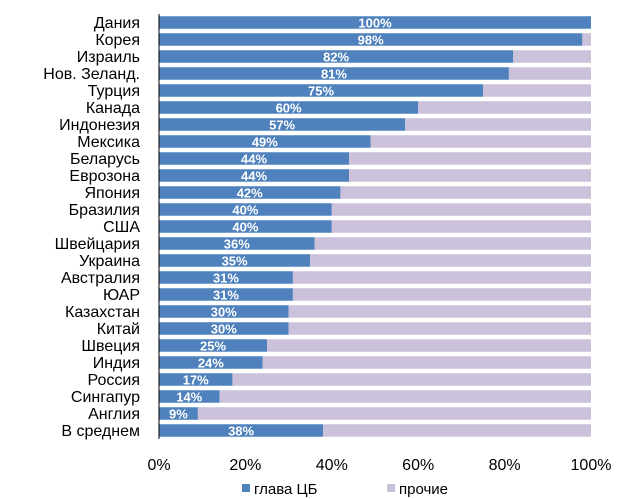  Describe the element at coordinates (105, 159) in the screenshot. I see `category-label: Беларусь` at that location.